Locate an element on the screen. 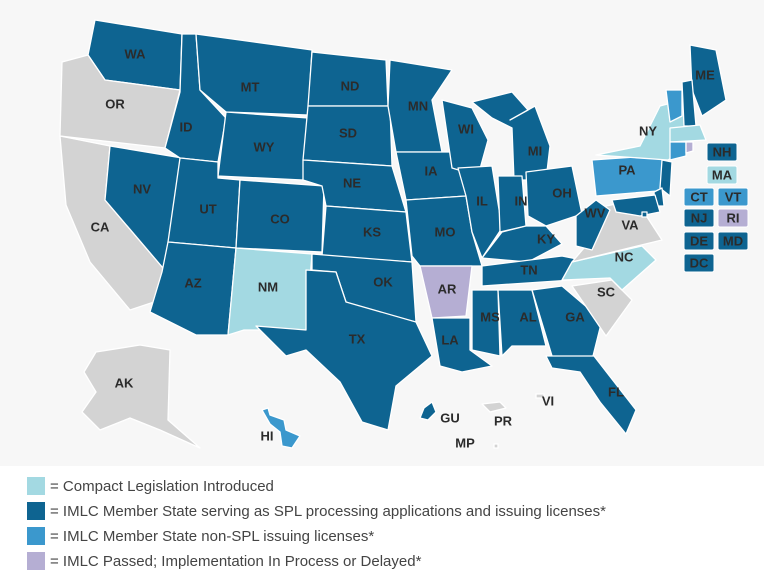 This screenshot has width=764, height=574. state-label: VT is located at coordinates (733, 196).